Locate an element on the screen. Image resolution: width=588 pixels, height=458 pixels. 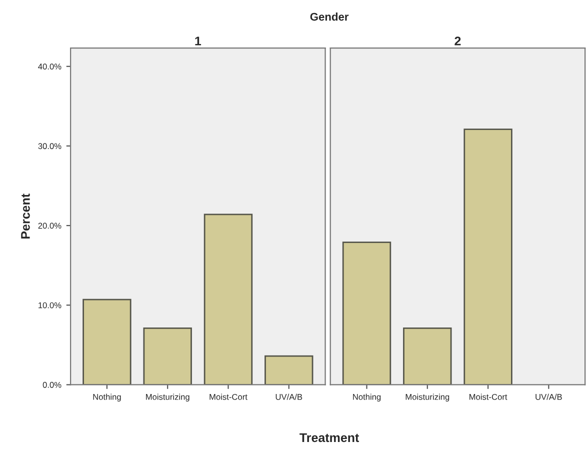
y-axis-title: Percent is located at coordinates (25, 216).